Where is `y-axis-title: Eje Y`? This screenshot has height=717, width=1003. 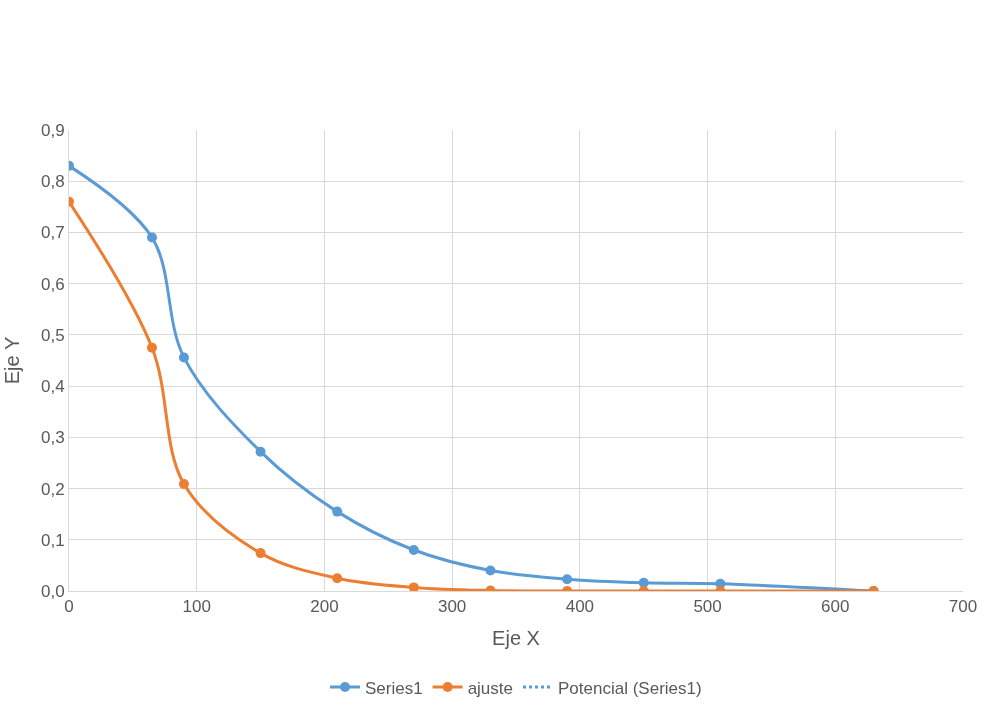
y-axis-title: Eje Y is located at coordinates (12, 360).